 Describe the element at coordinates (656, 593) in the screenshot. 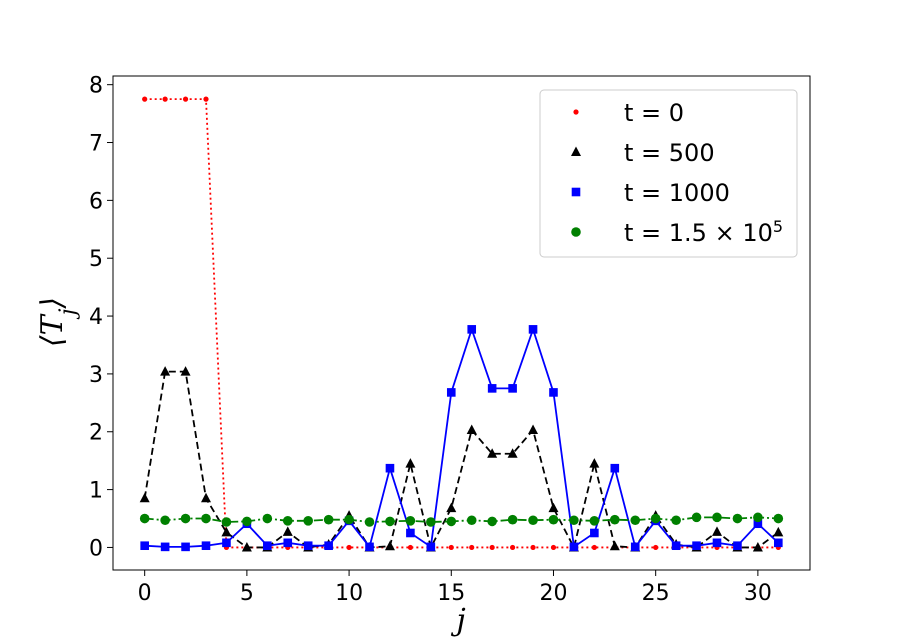

I see `x-tick-label: 25` at that location.